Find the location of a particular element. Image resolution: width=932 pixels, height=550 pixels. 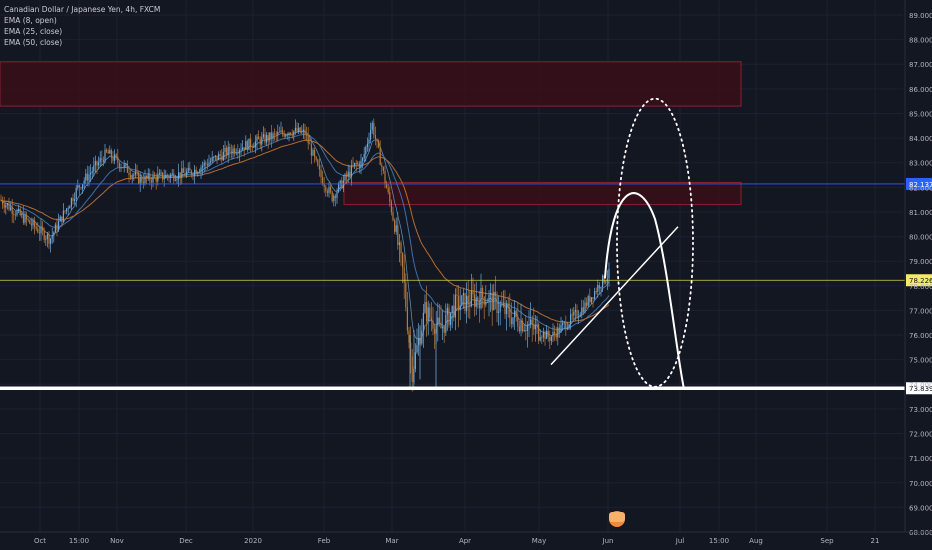

indicator-ema-8: EMA (8, open) is located at coordinates (30, 20).